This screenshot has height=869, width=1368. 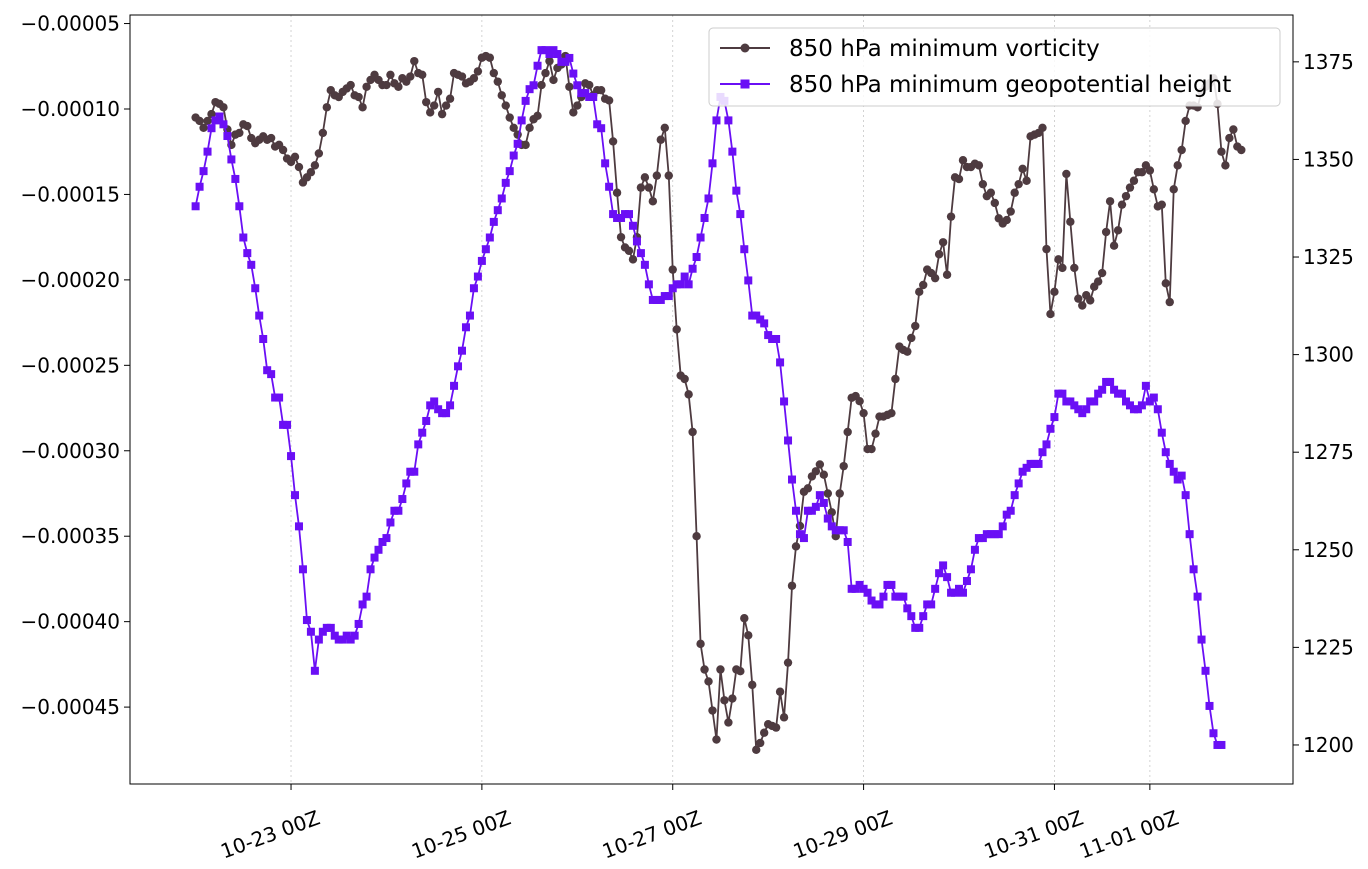 I want to click on y-right-tick-label: 1325, so click(x=1328, y=257).